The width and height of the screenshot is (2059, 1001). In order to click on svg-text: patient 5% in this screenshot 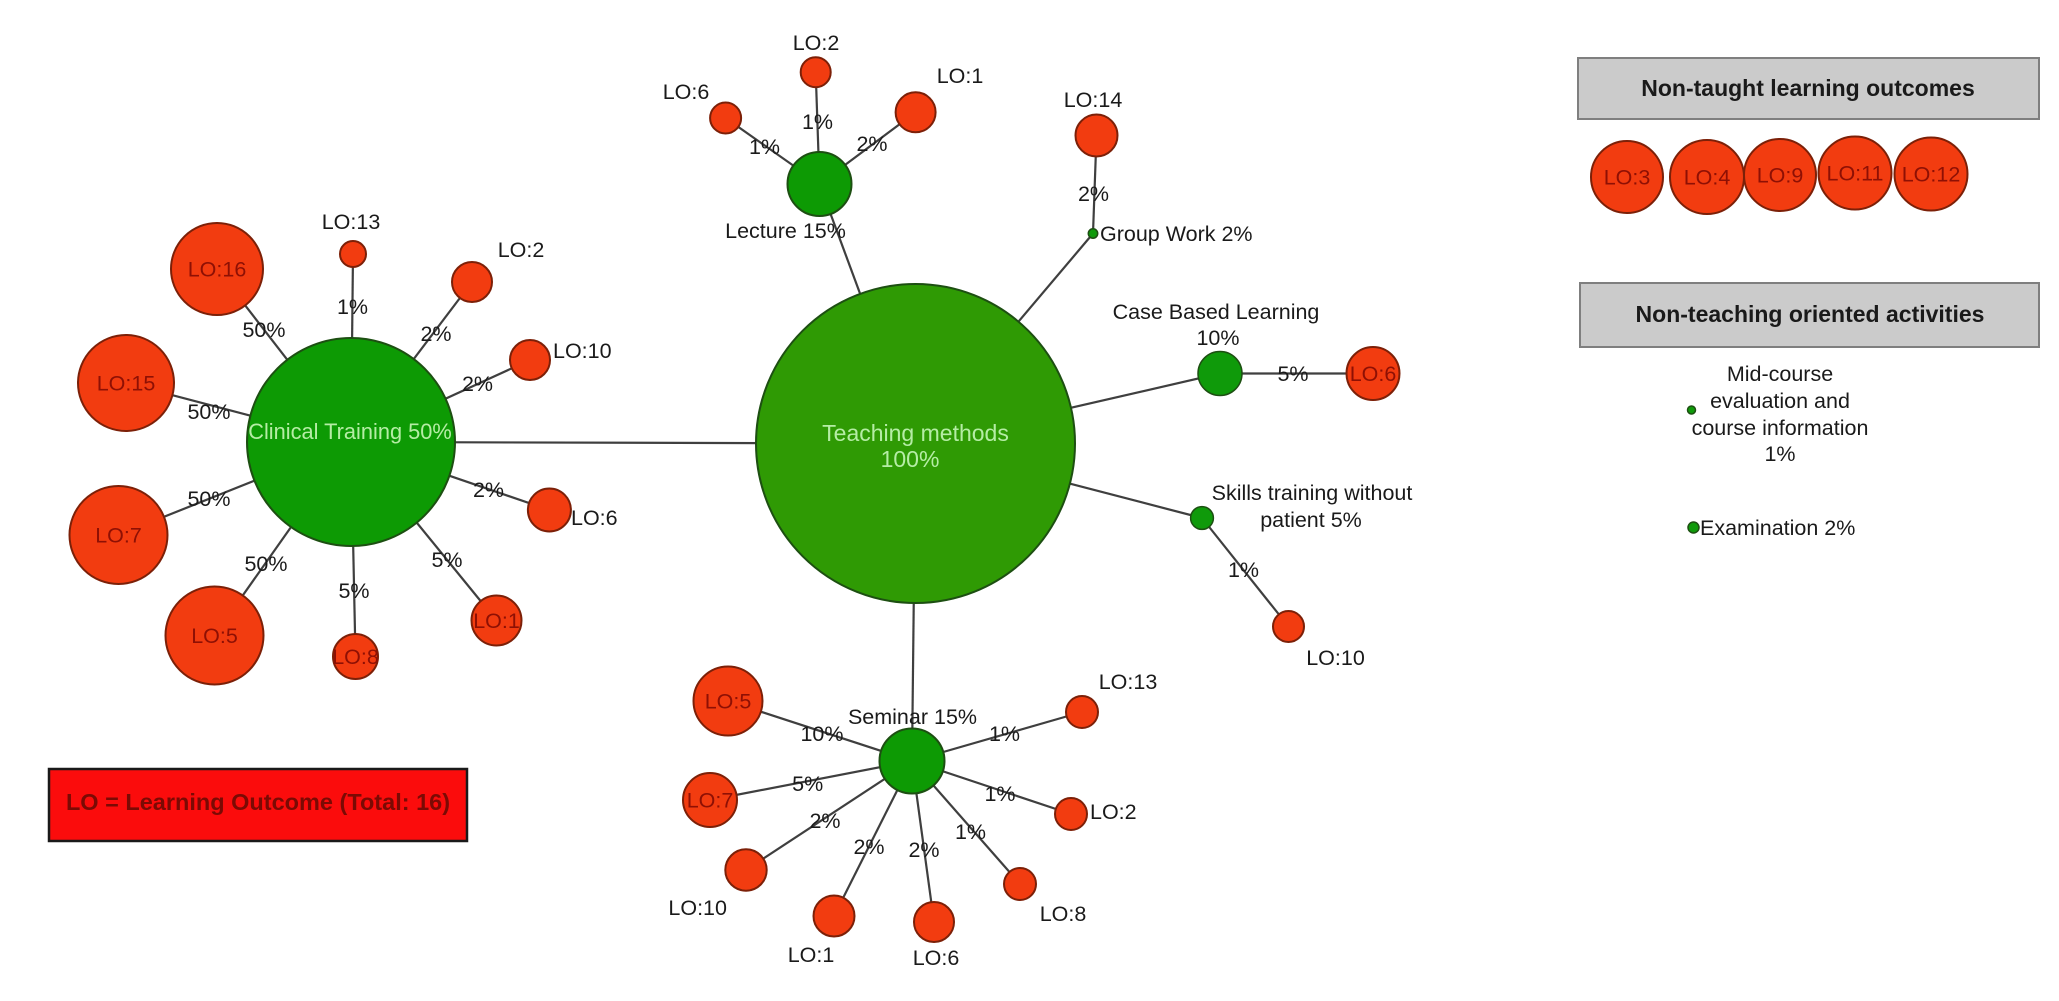, I will do `click(1311, 520)`.